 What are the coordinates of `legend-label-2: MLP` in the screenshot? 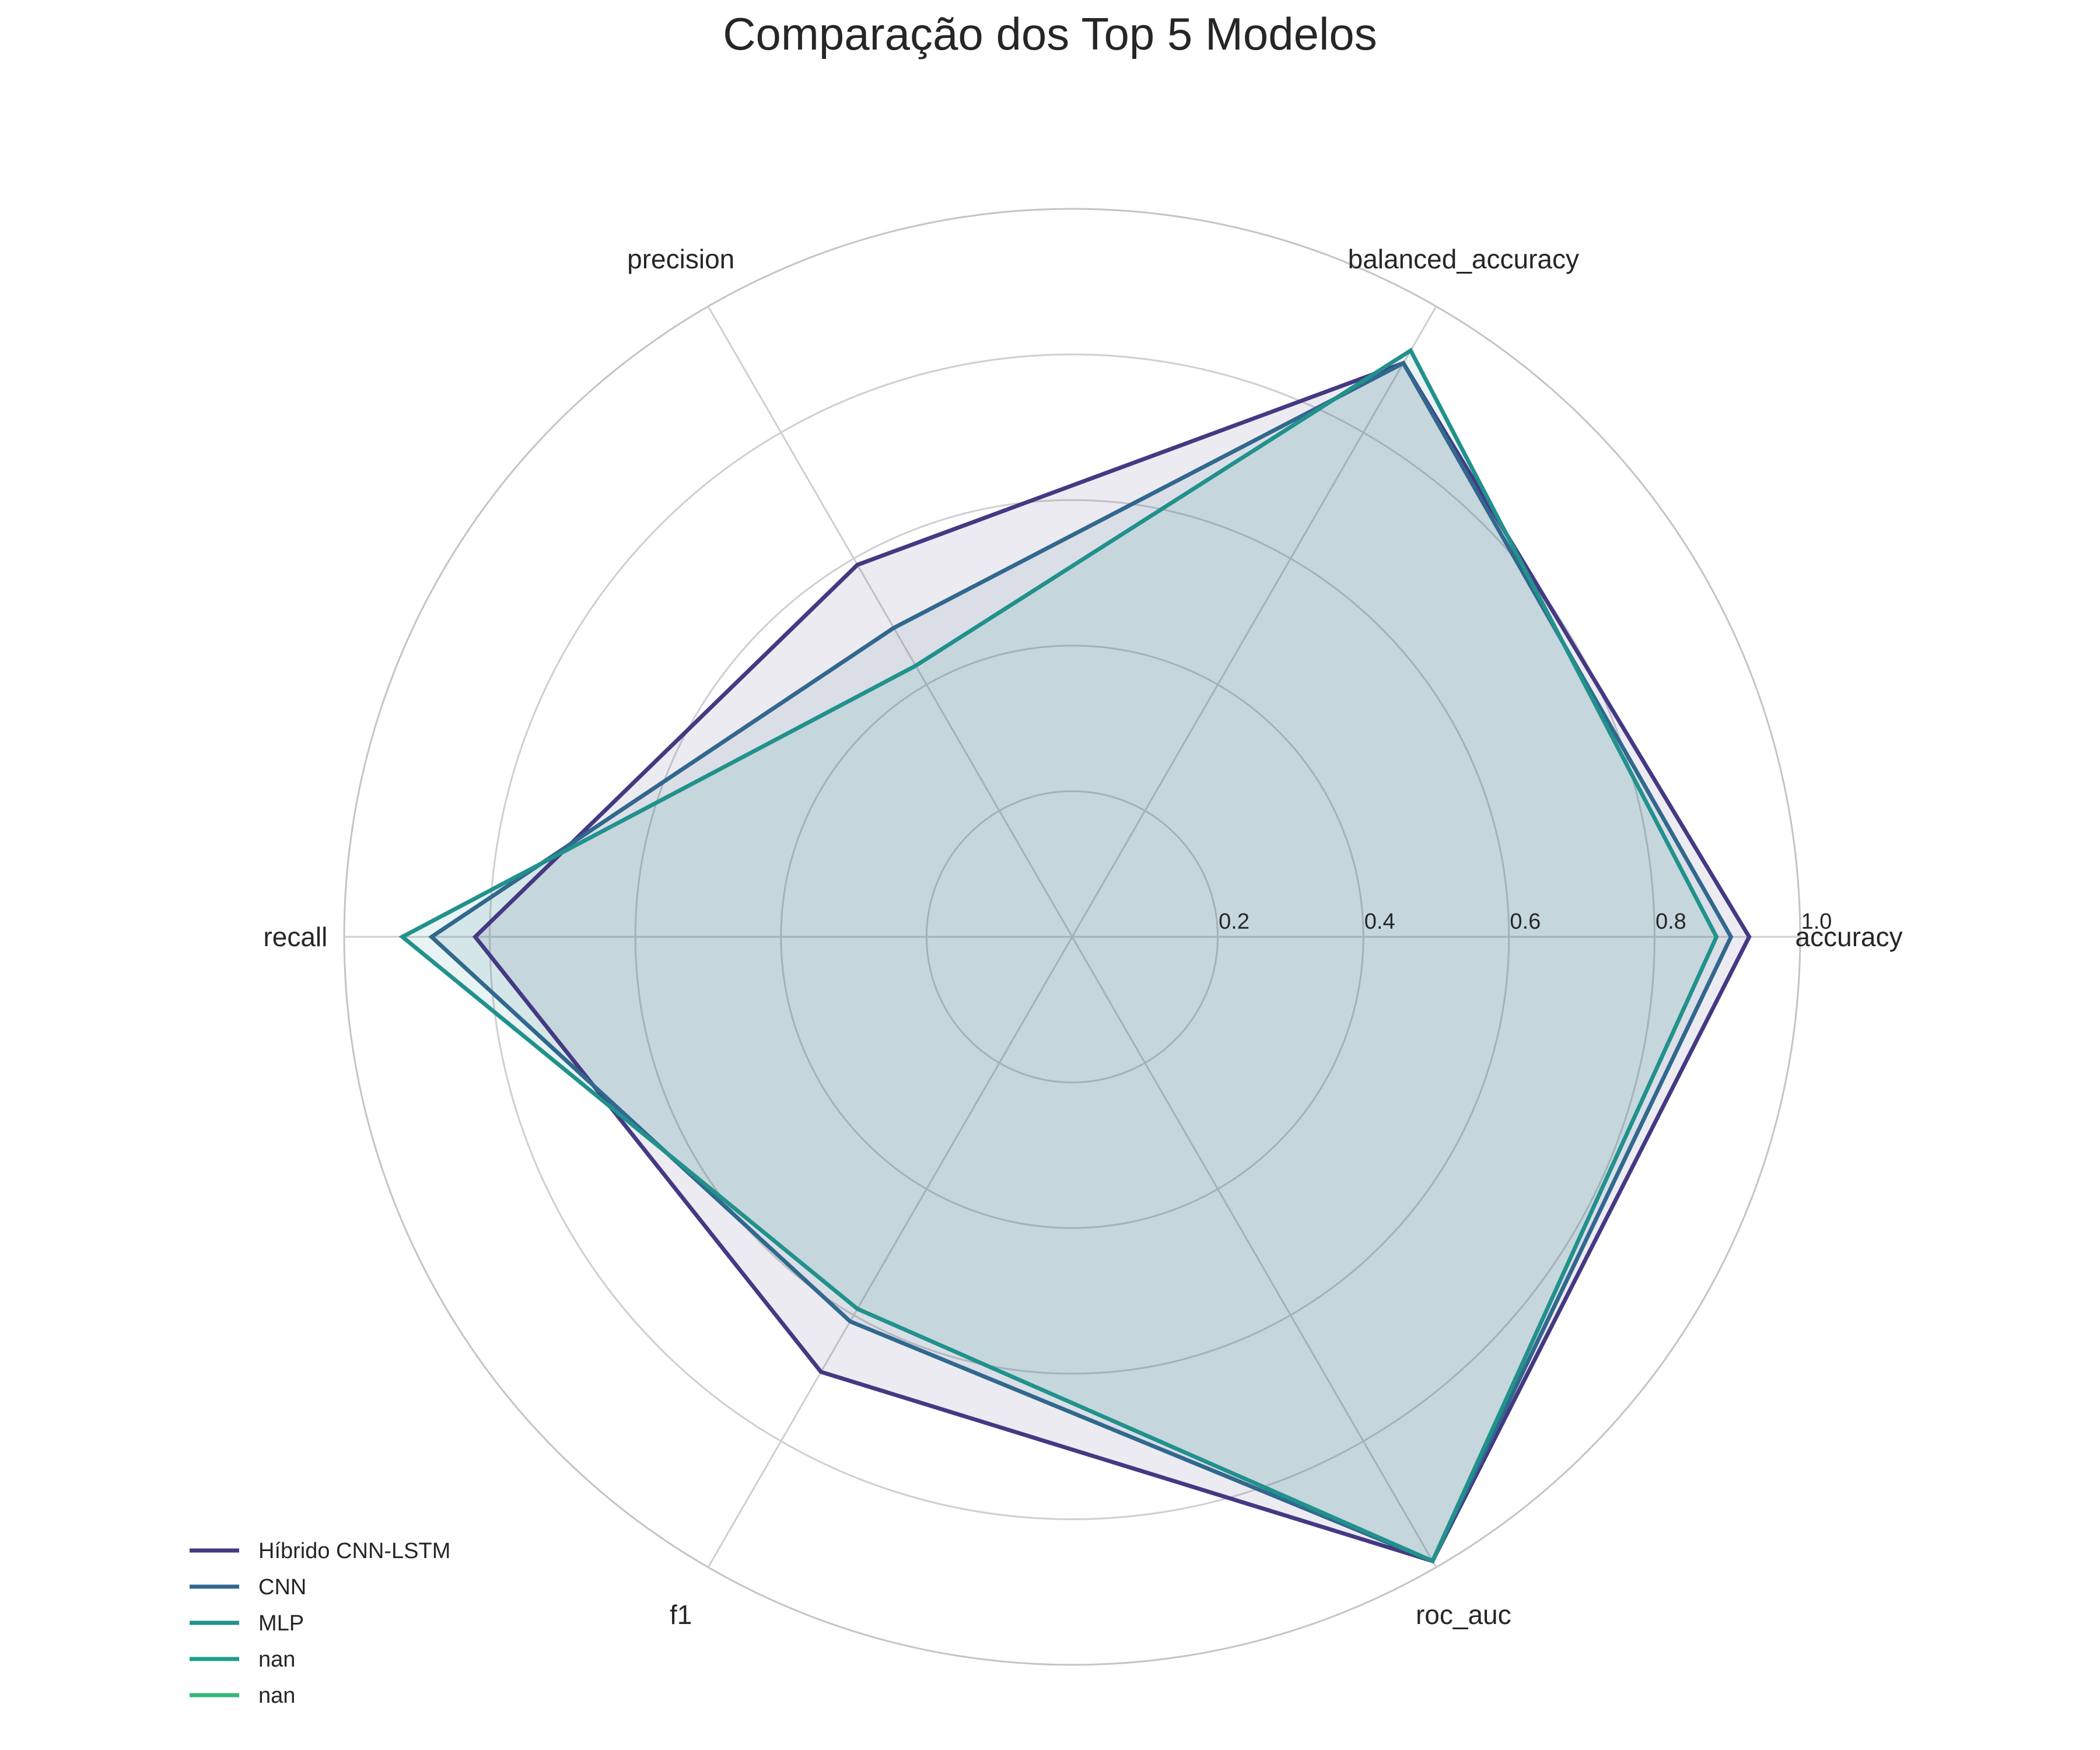 It's located at (281, 1623).